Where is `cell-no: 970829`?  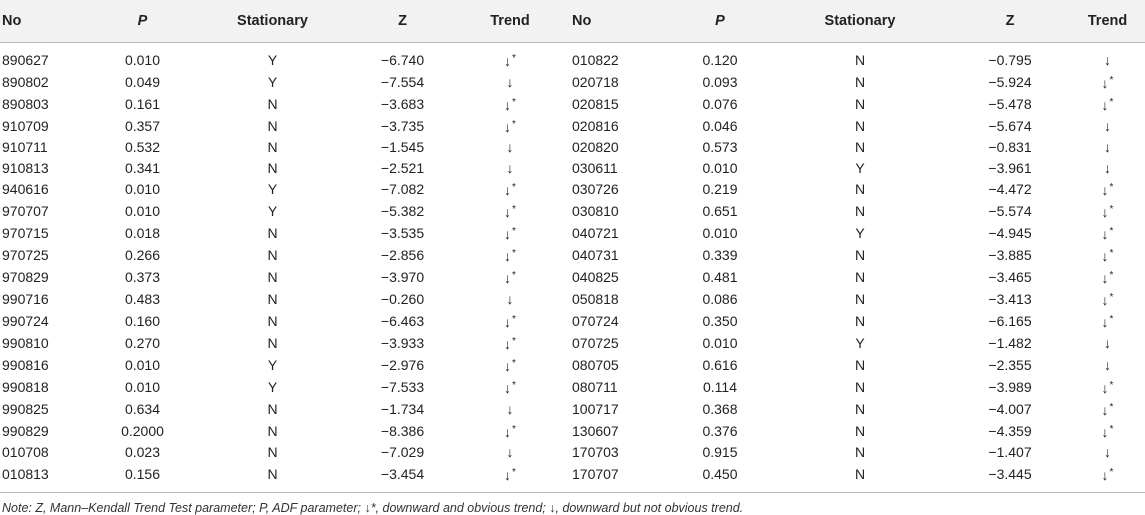 cell-no: 970829 is located at coordinates (25, 277).